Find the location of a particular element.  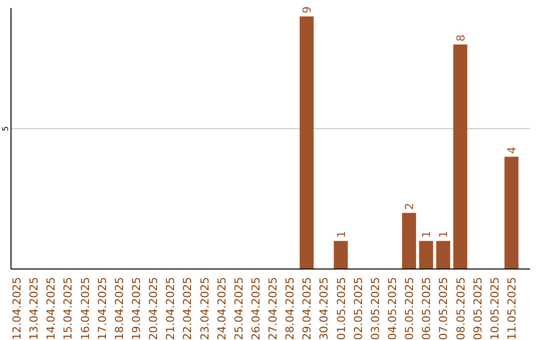

x-tick-label: 14.04.2025 is located at coordinates (51, 308).